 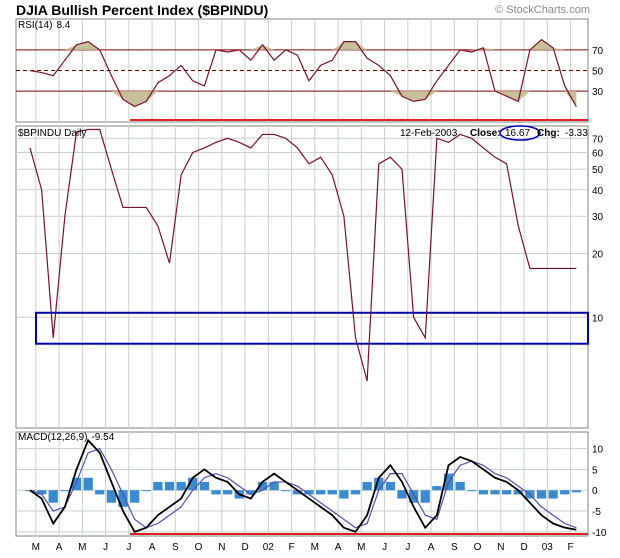 What do you see at coordinates (576, 133) in the screenshot?
I see `change-value: -3.33` at bounding box center [576, 133].